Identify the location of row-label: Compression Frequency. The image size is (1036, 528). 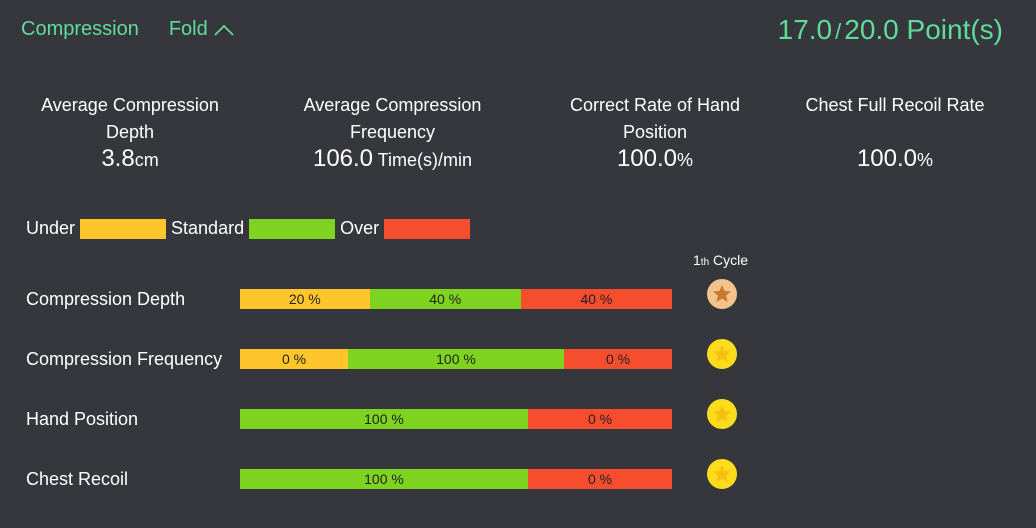
(124, 359).